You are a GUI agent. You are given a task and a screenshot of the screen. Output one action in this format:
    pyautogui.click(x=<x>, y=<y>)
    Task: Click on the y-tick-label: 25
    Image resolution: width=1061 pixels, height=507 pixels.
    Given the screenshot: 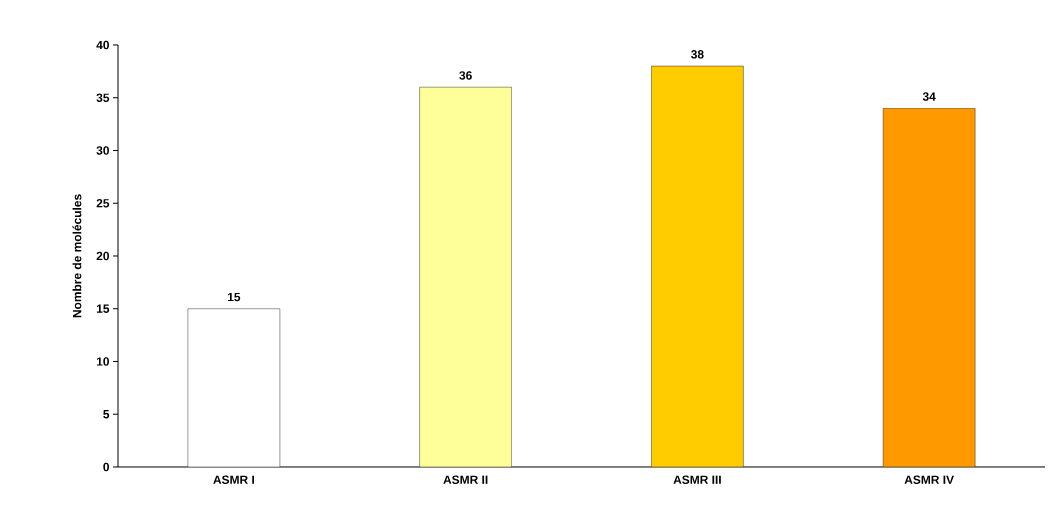 What is the action you would take?
    pyautogui.click(x=103, y=203)
    